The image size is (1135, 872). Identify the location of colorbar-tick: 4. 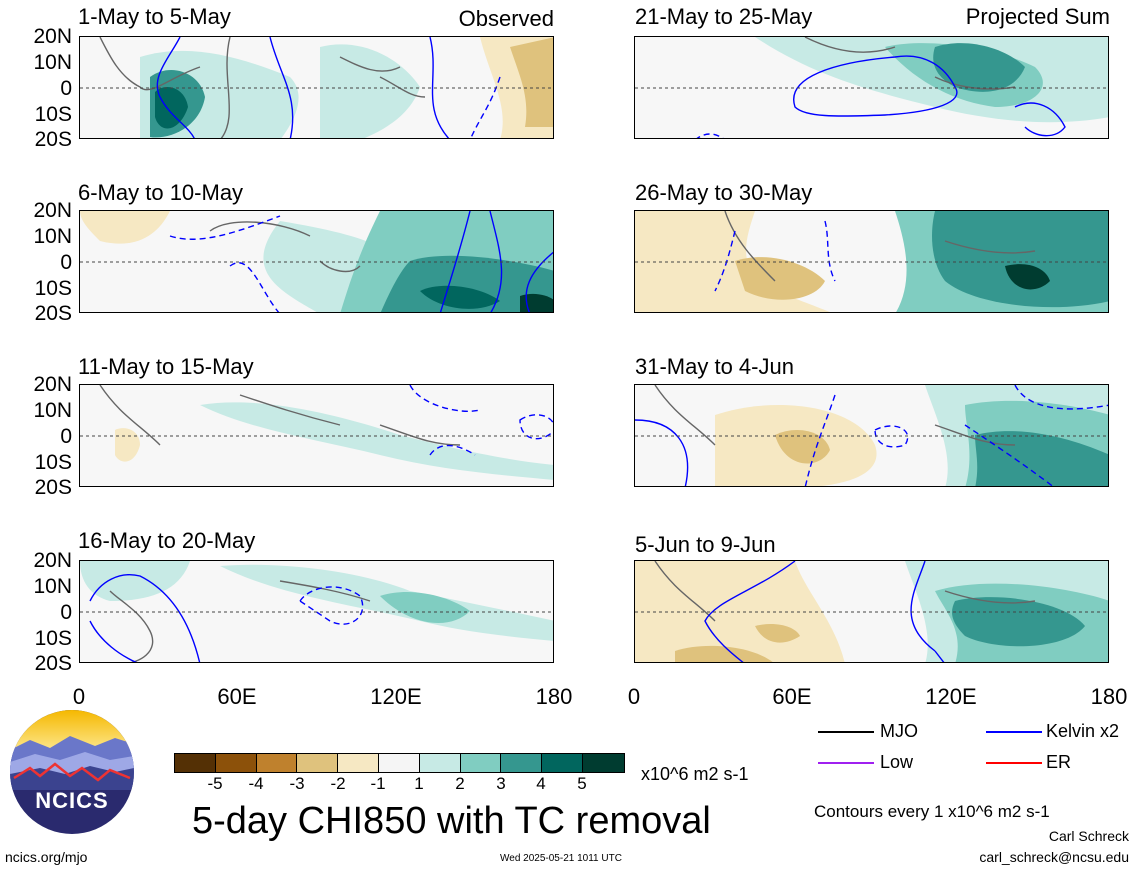
(541, 783).